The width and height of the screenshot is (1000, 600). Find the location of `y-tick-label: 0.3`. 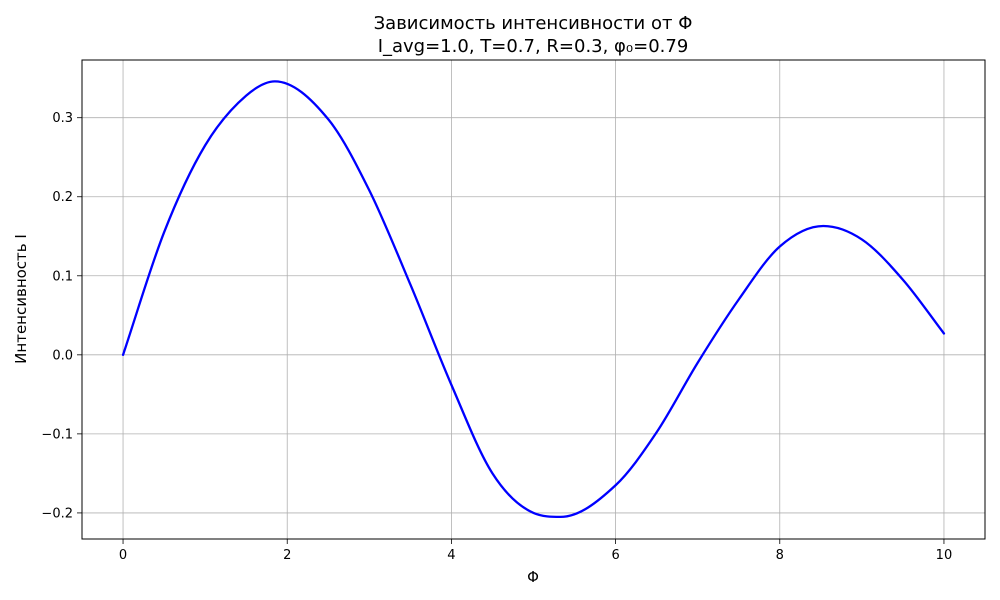

y-tick-label: 0.3 is located at coordinates (62, 118).